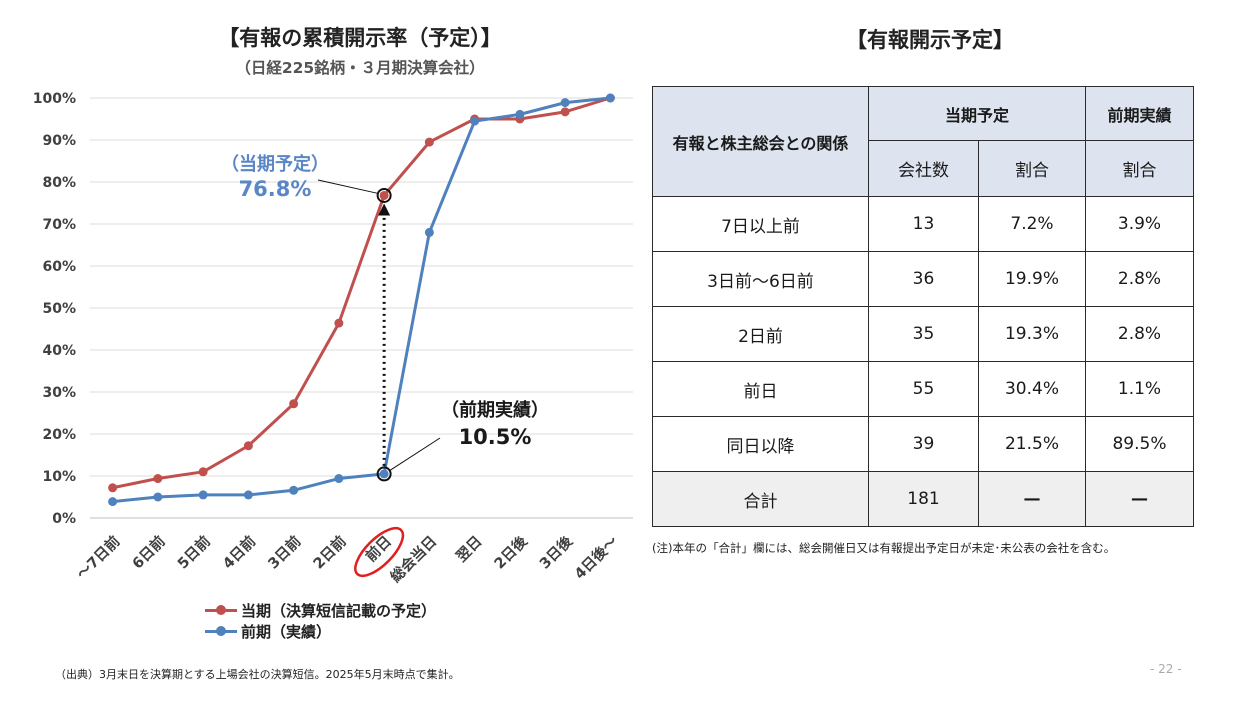 The height and width of the screenshot is (706, 1244). Describe the element at coordinates (379, 330) in the screenshot. I see `annotation-layer` at that location.